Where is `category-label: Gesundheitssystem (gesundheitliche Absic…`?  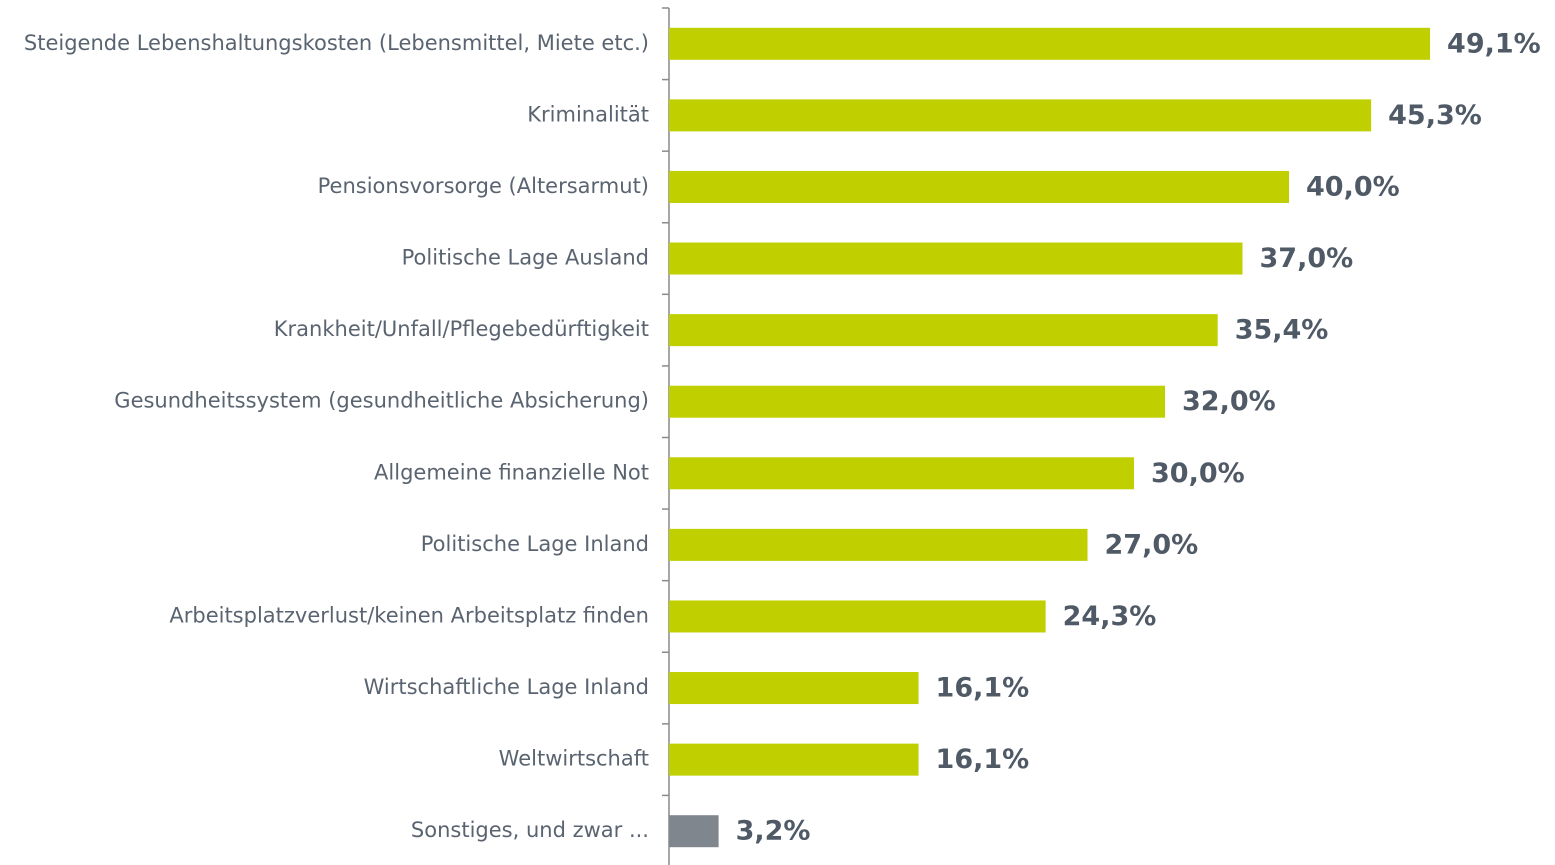 category-label: Gesundheitssystem (gesundheitliche Absic… is located at coordinates (381, 401).